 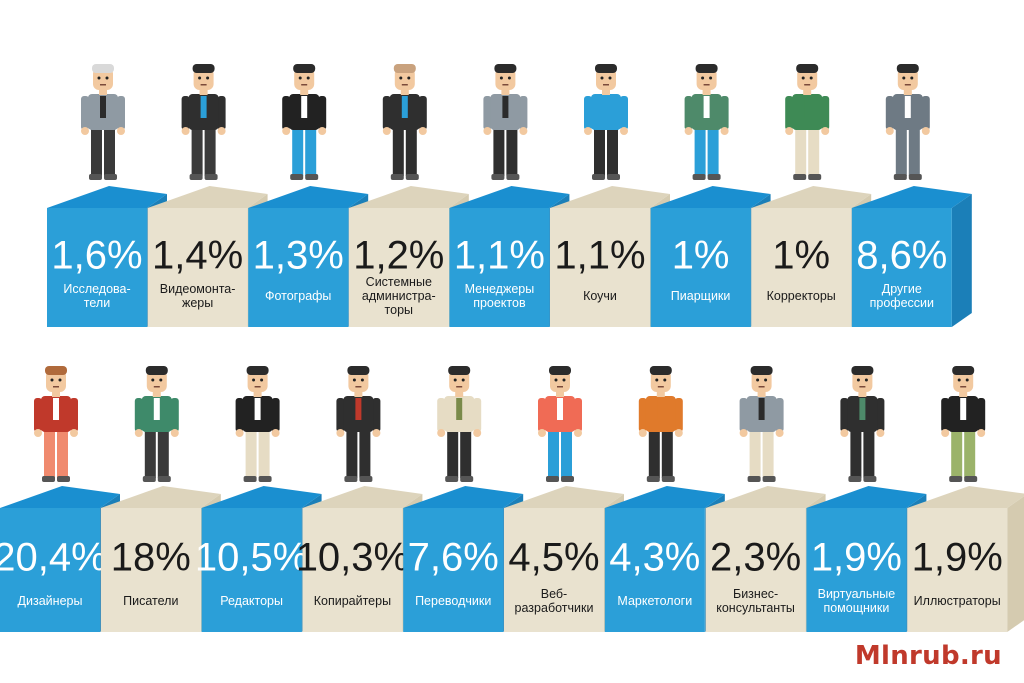 What do you see at coordinates (499, 303) in the screenshot?
I see `category-label-line: проектов` at bounding box center [499, 303].